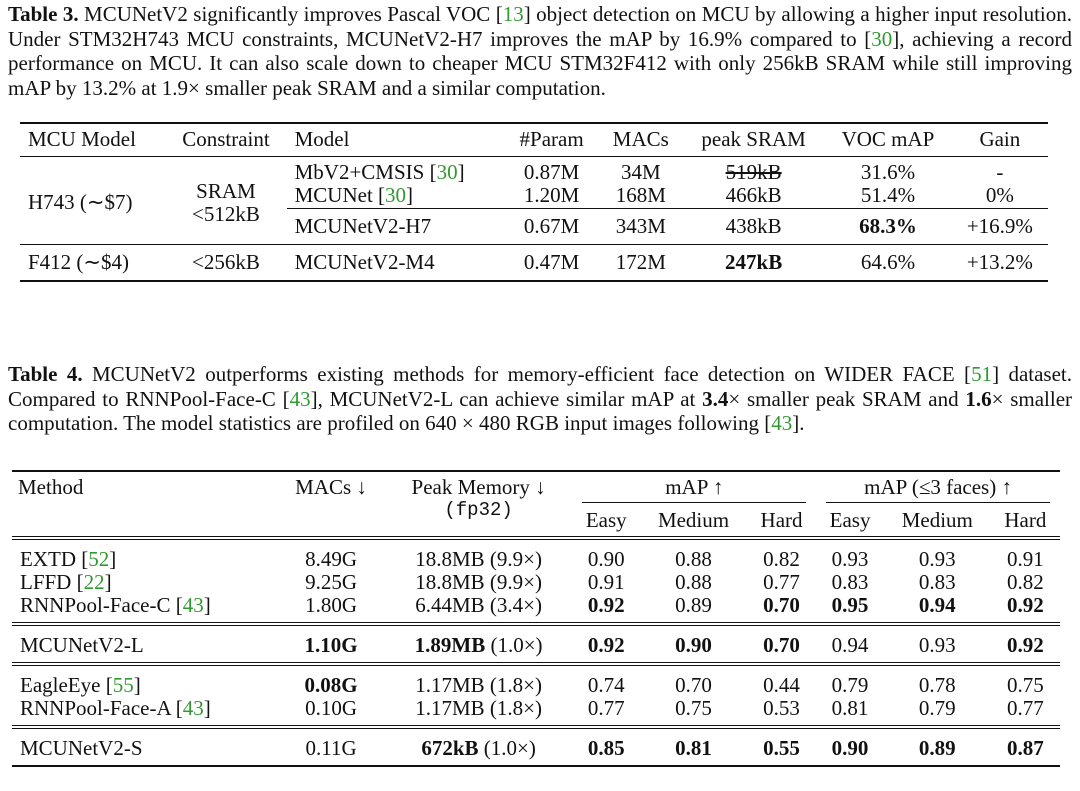 The width and height of the screenshot is (1080, 791). I want to click on table-cell: 1.10G, so click(331, 645).